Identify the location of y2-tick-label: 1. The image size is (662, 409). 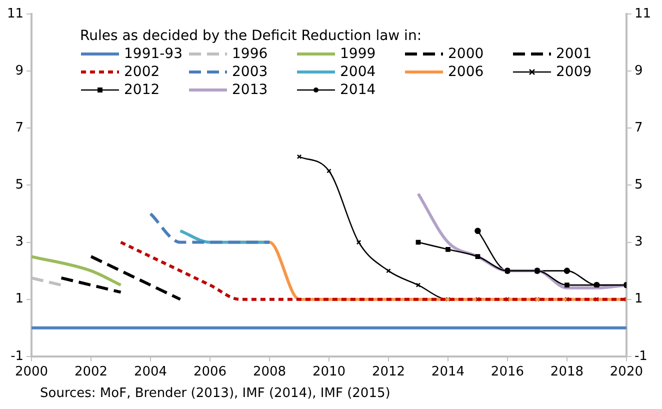
(638, 299).